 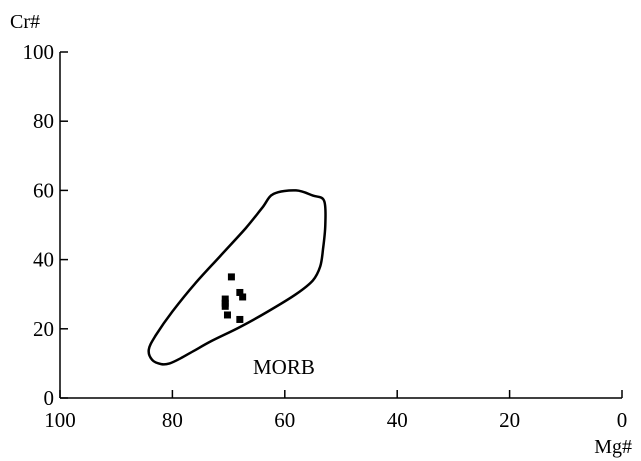 What do you see at coordinates (39, 52) in the screenshot?
I see `y-tick-label: 100` at bounding box center [39, 52].